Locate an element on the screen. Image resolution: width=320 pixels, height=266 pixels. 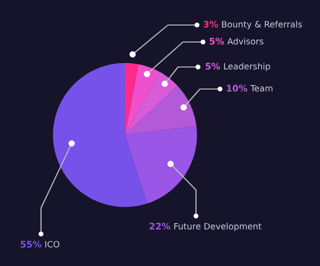
data-label: 22% is located at coordinates (160, 226).